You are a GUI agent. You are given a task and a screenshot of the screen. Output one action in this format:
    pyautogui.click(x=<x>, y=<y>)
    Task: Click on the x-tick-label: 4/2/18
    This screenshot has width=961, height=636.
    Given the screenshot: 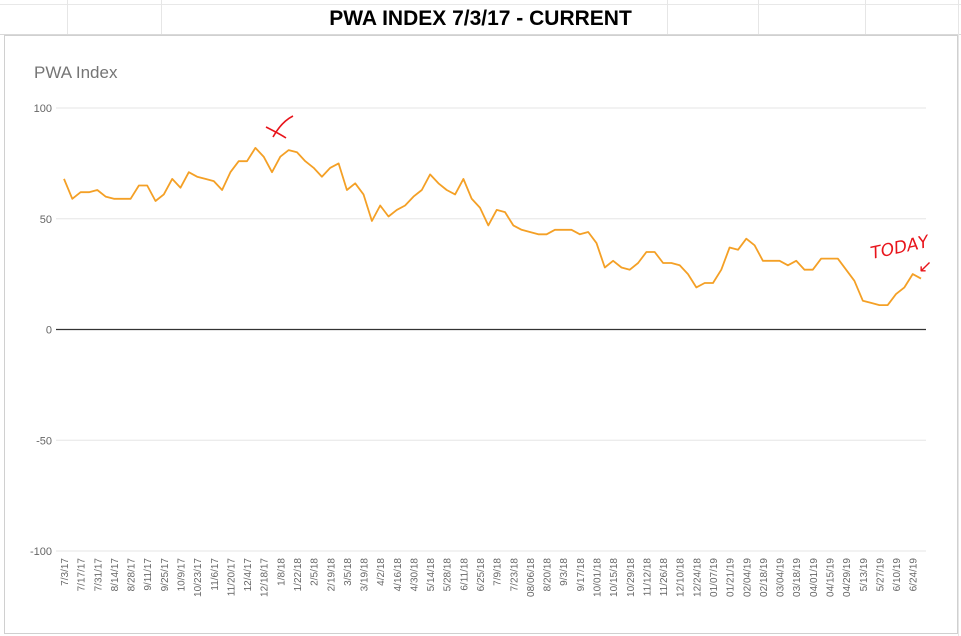 What is the action you would take?
    pyautogui.click(x=381, y=572)
    